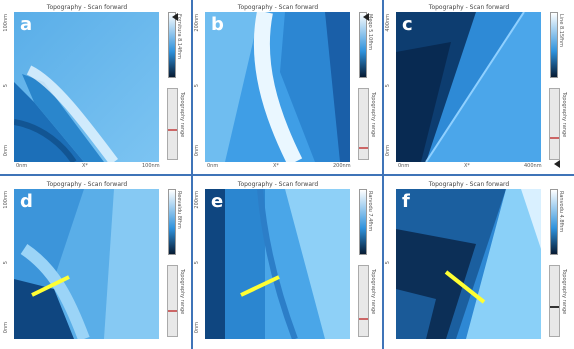 This screenshot has height=349, width=574. Describe the element at coordinates (533, 166) in the screenshot. I see `x-axis-max: 400nm` at that location.